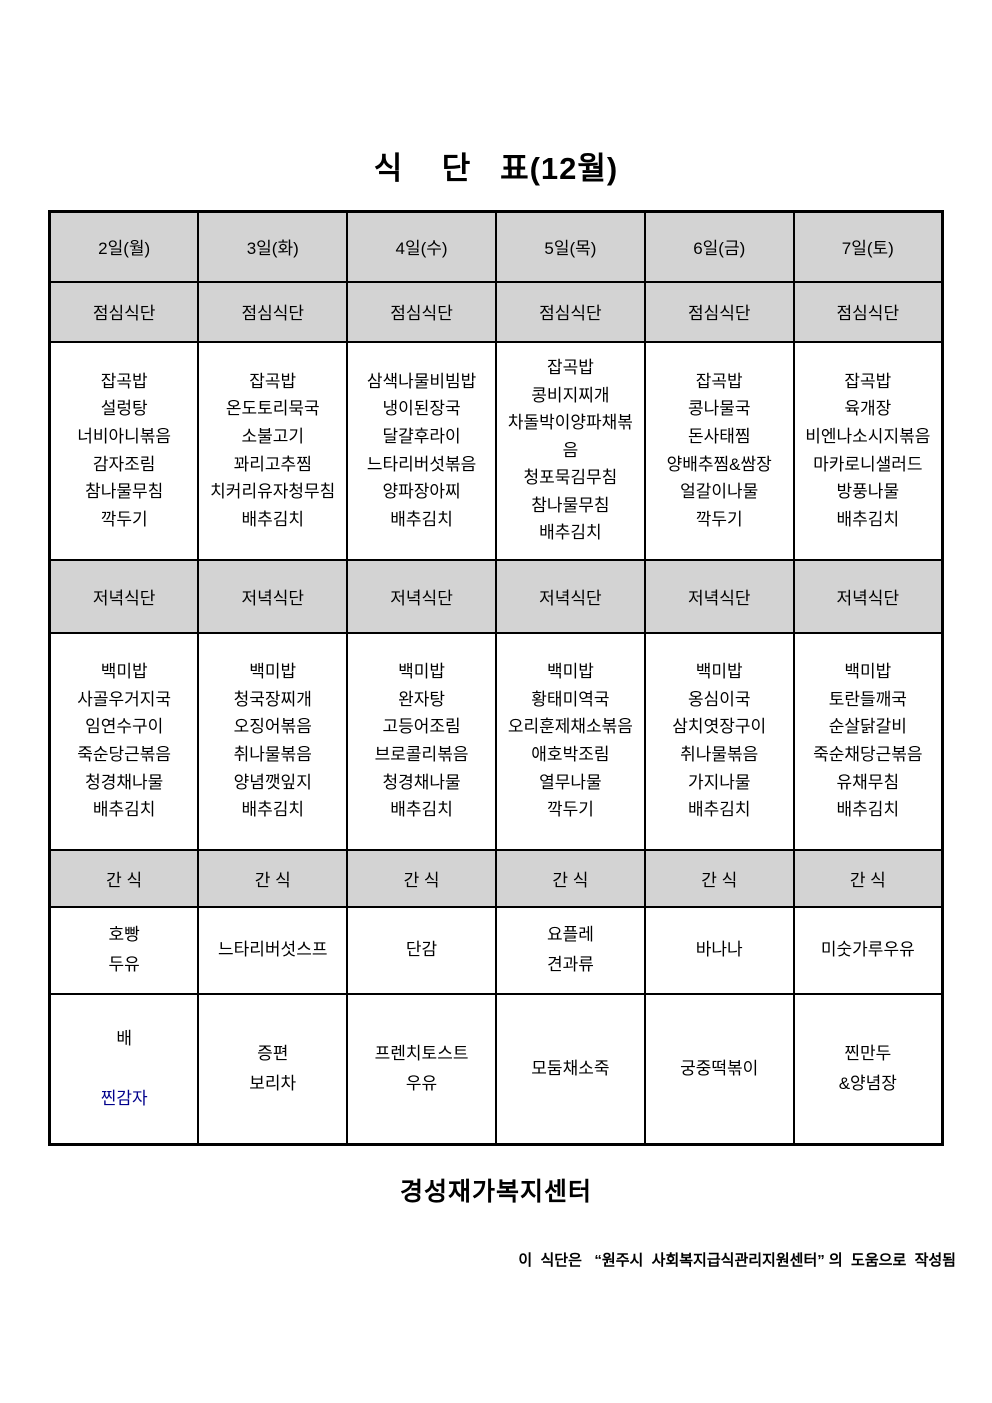  I want to click on day-header-cell: 3일(화), so click(273, 246).